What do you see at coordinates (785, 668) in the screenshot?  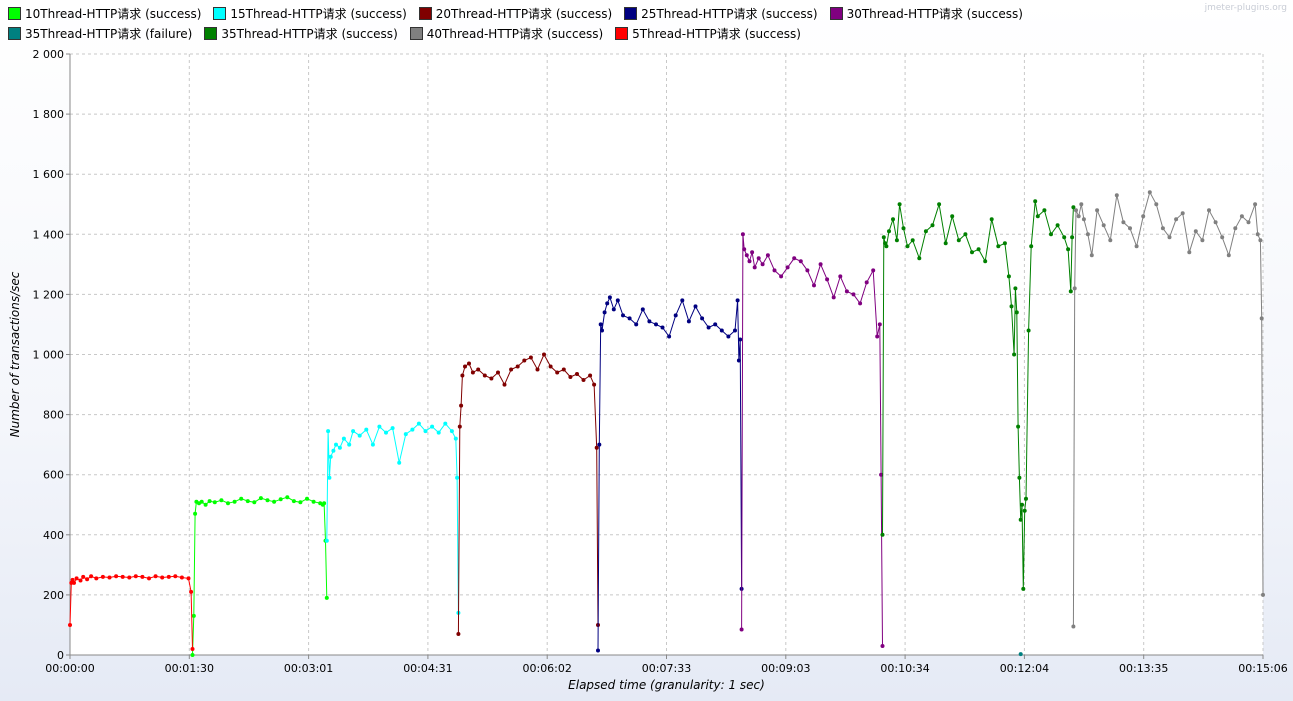 I see `x-tick-label: 00:09:03` at bounding box center [785, 668].